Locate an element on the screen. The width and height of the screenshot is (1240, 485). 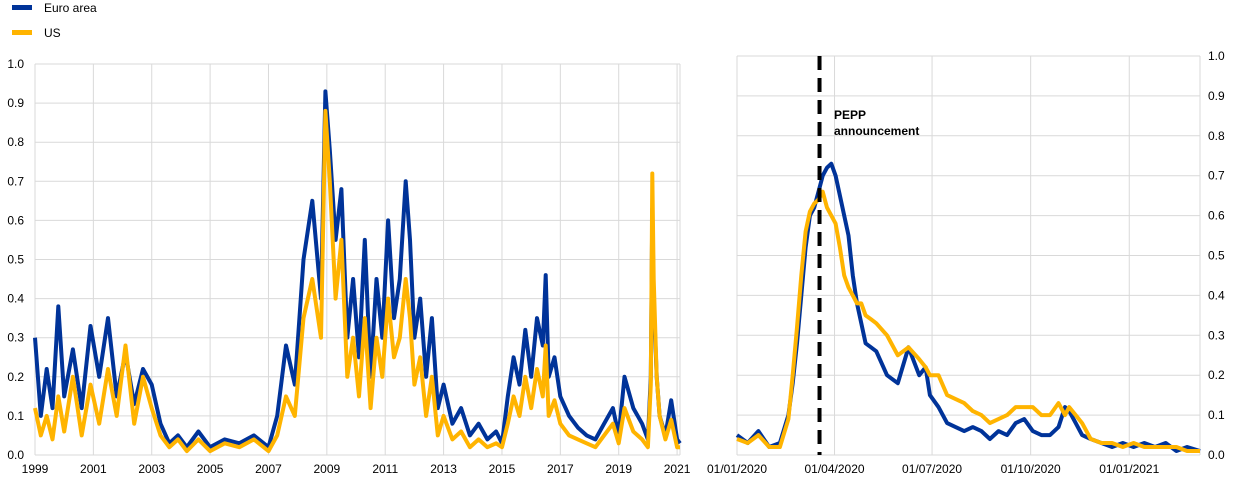
pepp-annotation-line-1: PEPP is located at coordinates (850, 115).